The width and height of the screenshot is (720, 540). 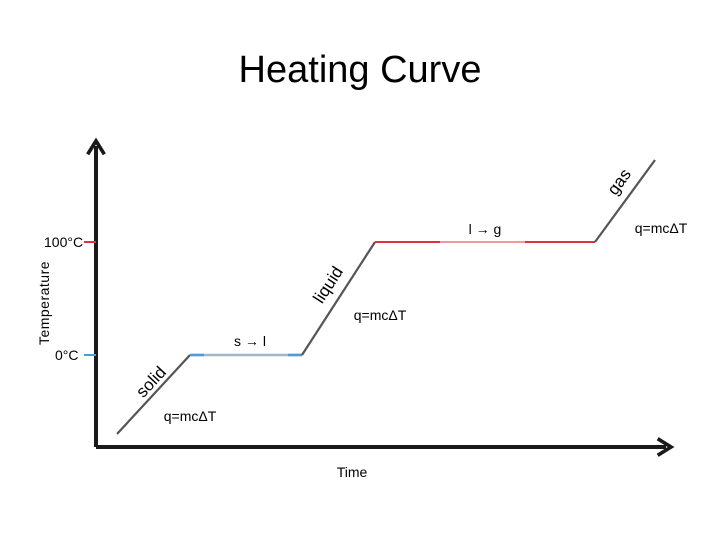 What do you see at coordinates (44, 303) in the screenshot?
I see `y-axis-label: Temperature` at bounding box center [44, 303].